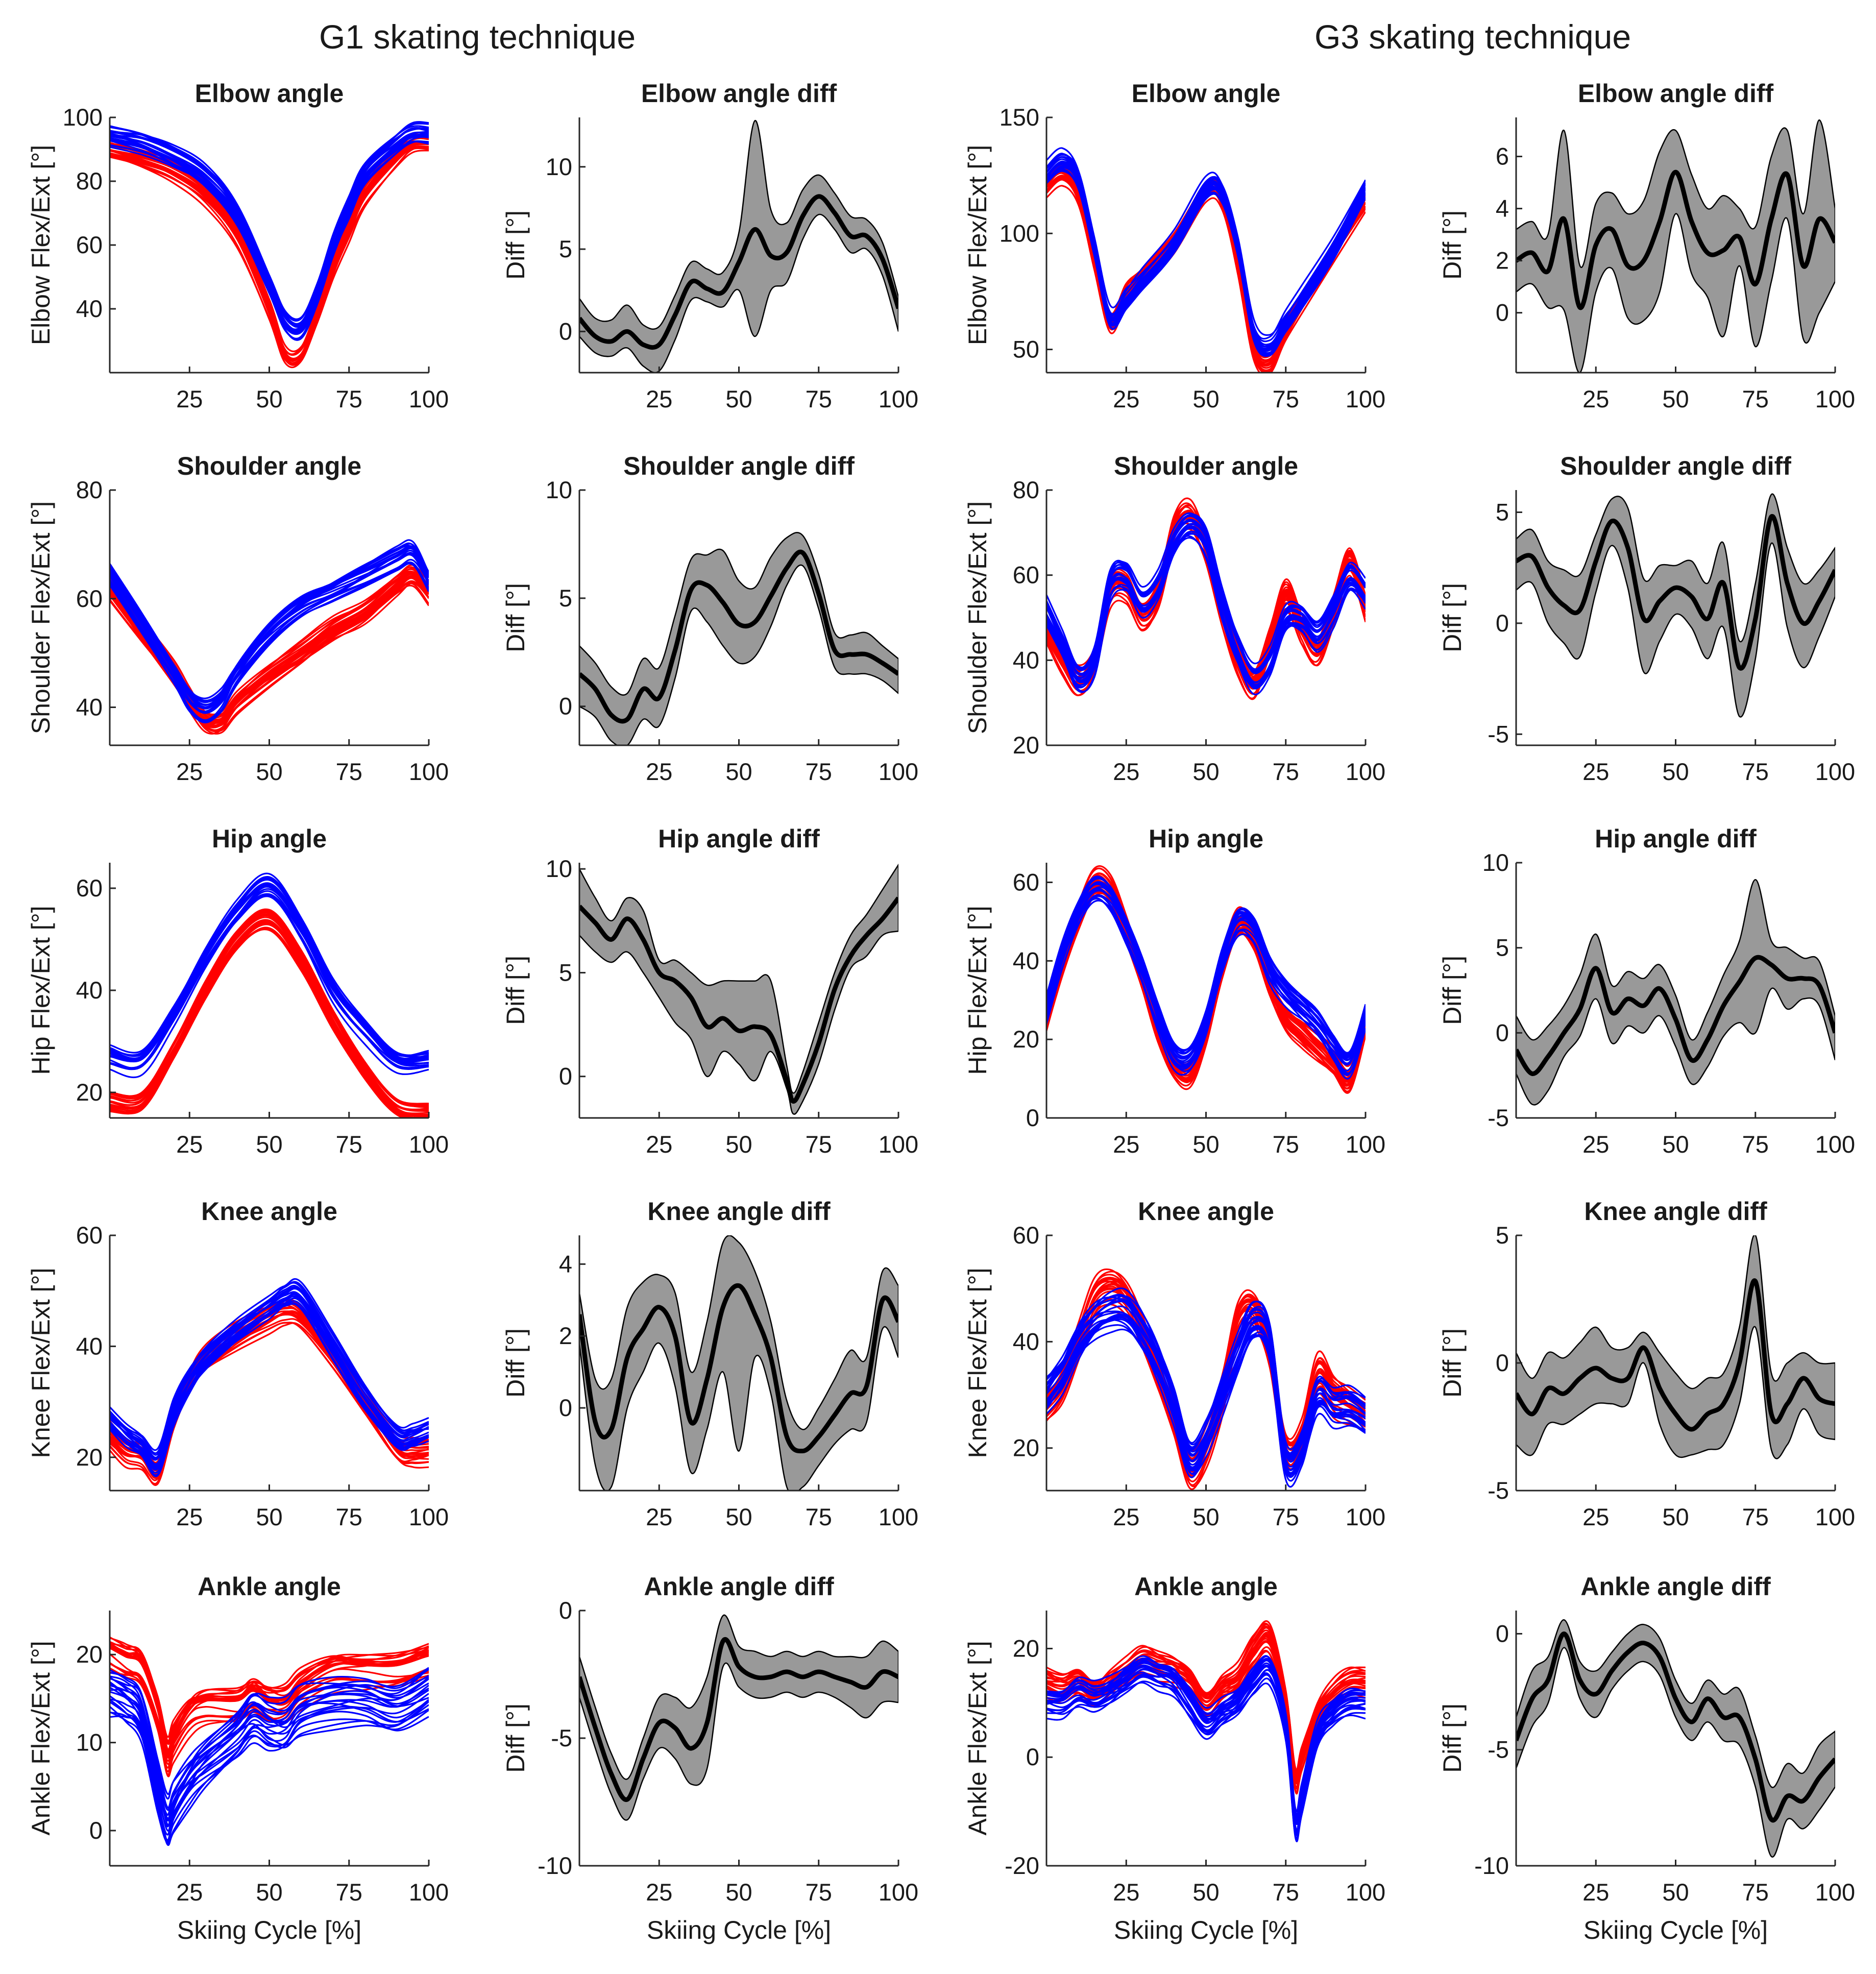  I want to click on g3-knee-diff-panel: -5 0 5 25 50 75 100 Knee angle diff Diff [°], so click(1646, 1363).